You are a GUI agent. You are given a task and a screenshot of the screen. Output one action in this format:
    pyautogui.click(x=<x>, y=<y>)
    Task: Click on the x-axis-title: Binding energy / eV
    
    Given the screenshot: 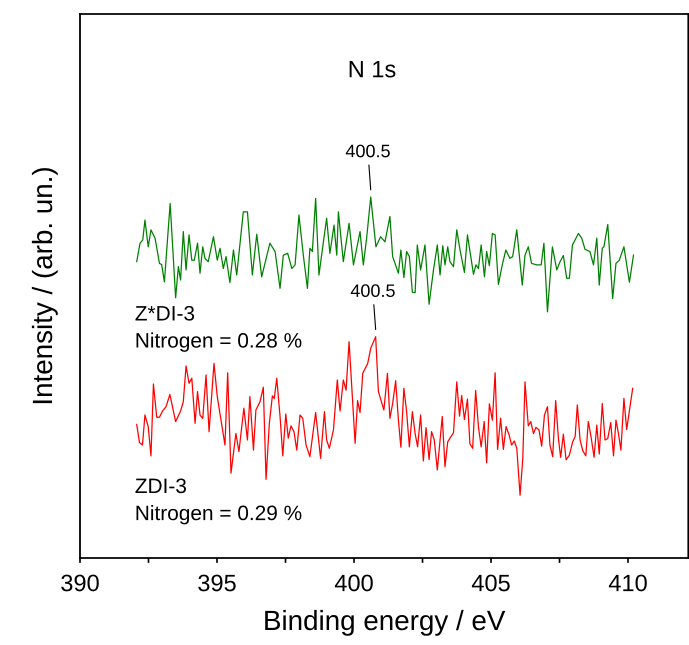 What is the action you would take?
    pyautogui.click(x=385, y=623)
    